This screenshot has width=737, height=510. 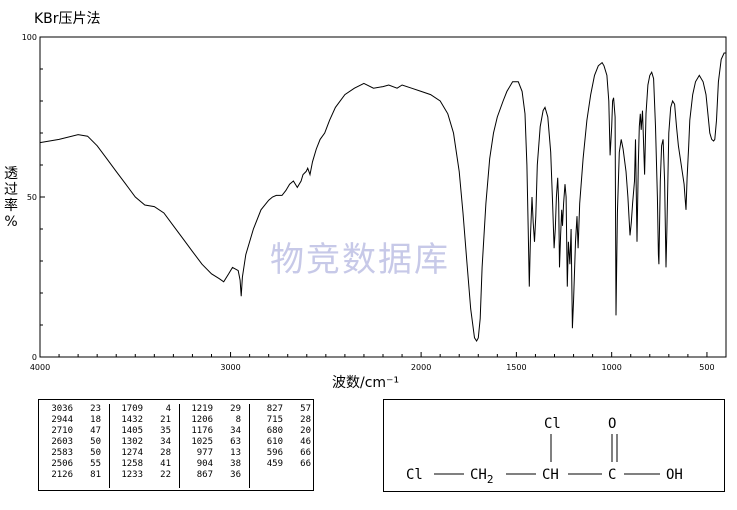 I want to click on peak-transmittance: 21, so click(x=165, y=420).